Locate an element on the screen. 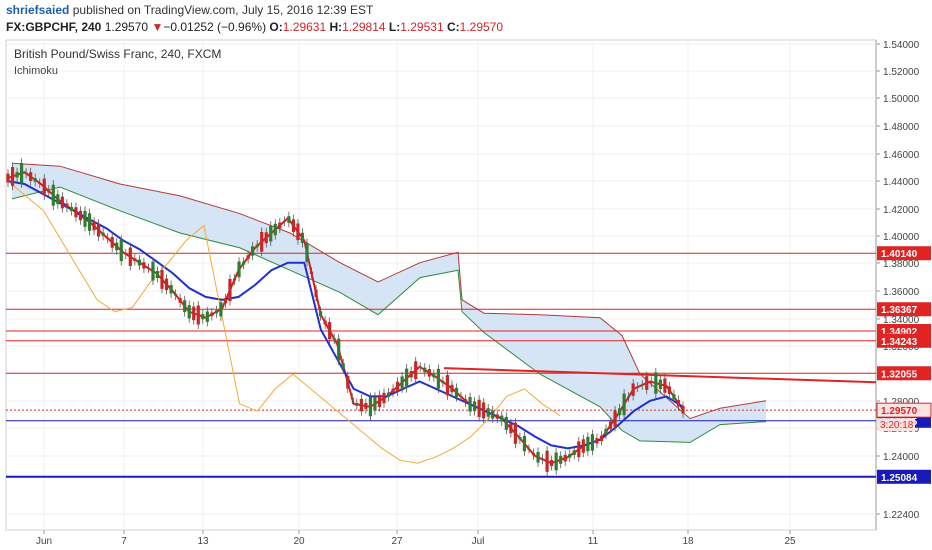  y-tick-label: 1.24000 is located at coordinates (901, 457).